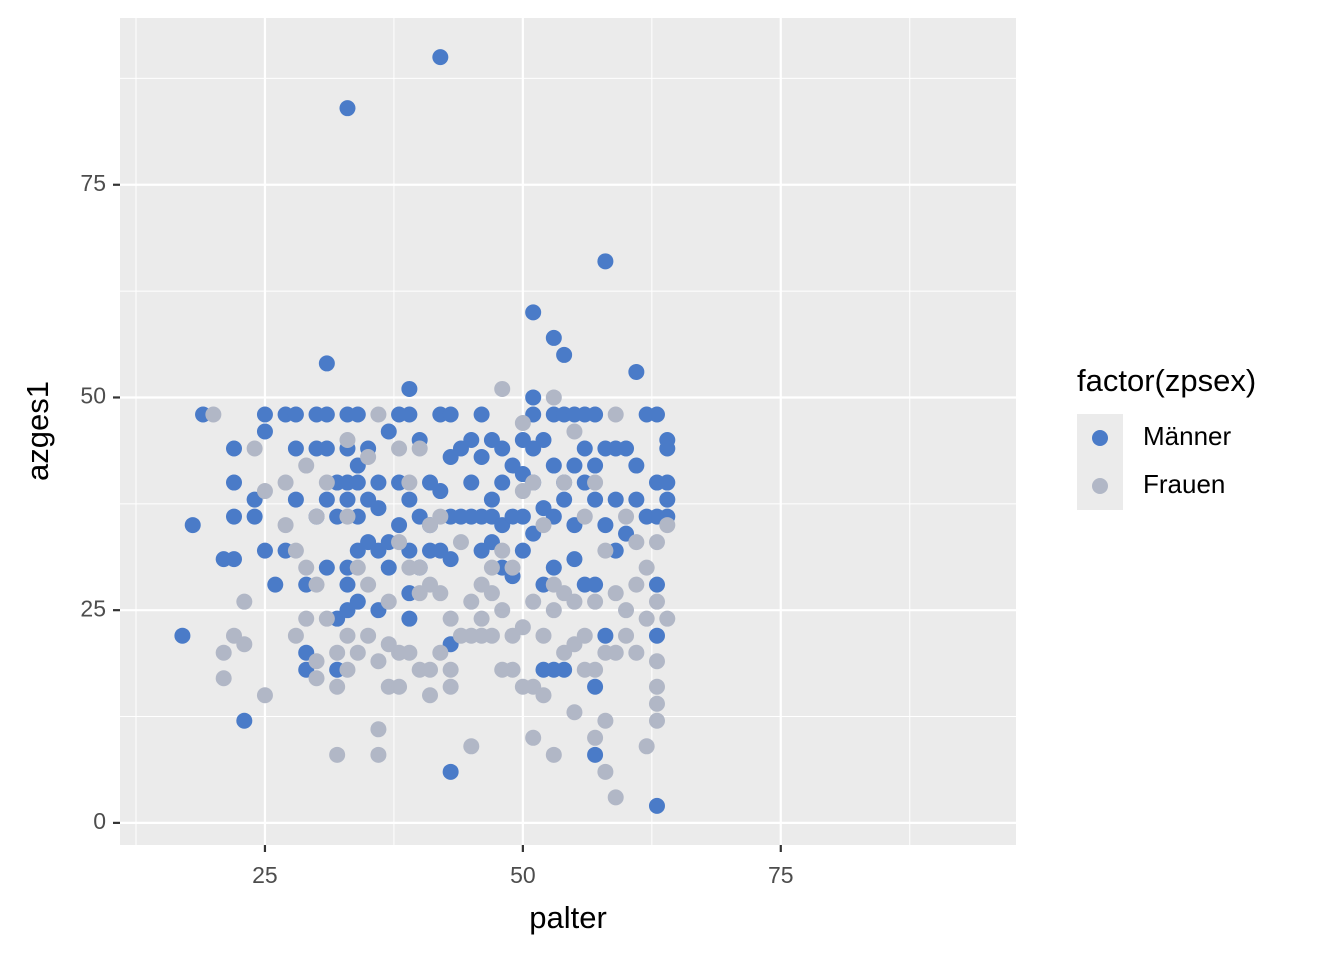 The image size is (1344, 960). I want to click on x-tick-label: 75, so click(781, 875).